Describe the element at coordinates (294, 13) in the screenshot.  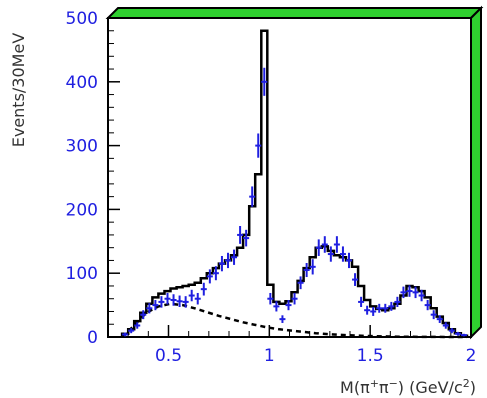
I see `frame-shadow-top` at that location.